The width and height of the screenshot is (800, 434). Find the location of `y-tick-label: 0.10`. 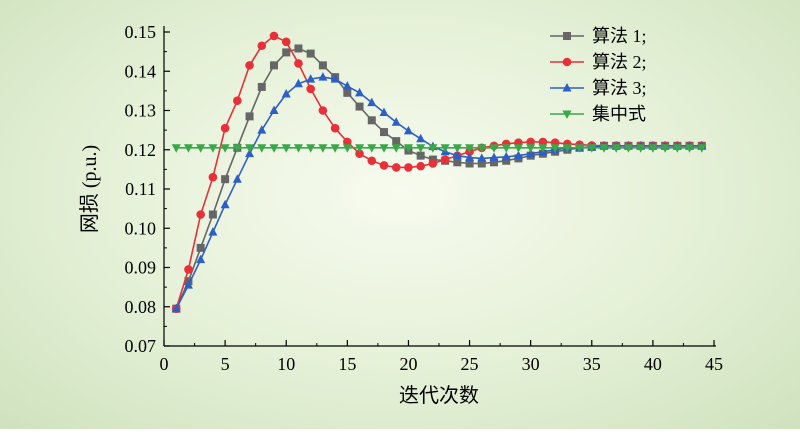

y-tick-label: 0.10 is located at coordinates (141, 228).